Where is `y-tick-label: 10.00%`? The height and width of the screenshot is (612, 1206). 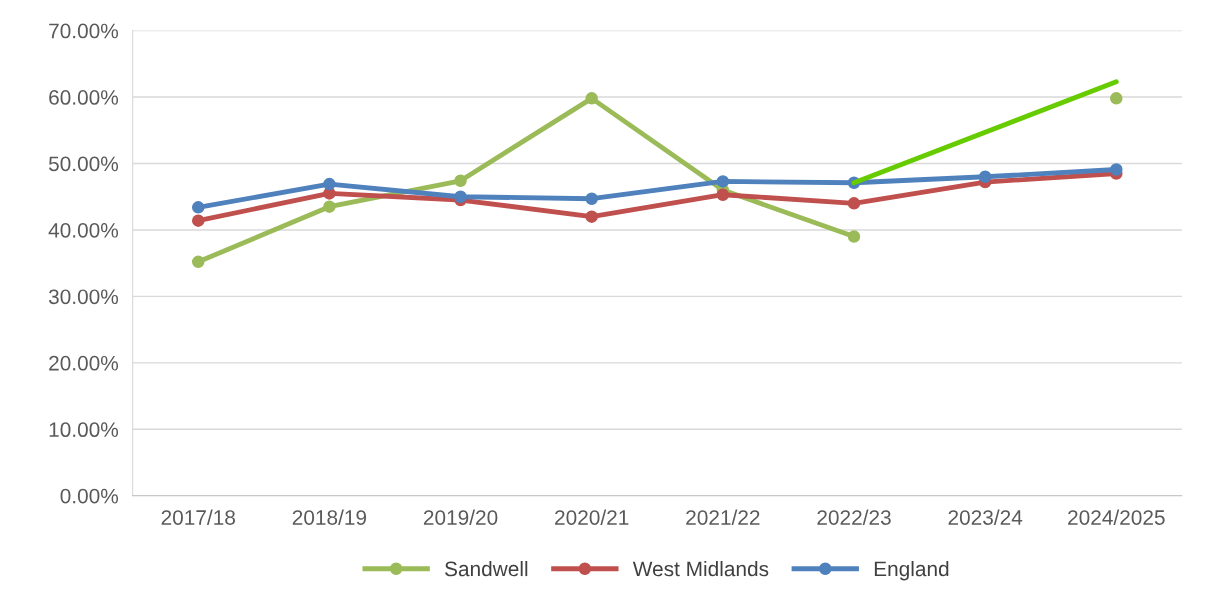 y-tick-label: 10.00% is located at coordinates (84, 430).